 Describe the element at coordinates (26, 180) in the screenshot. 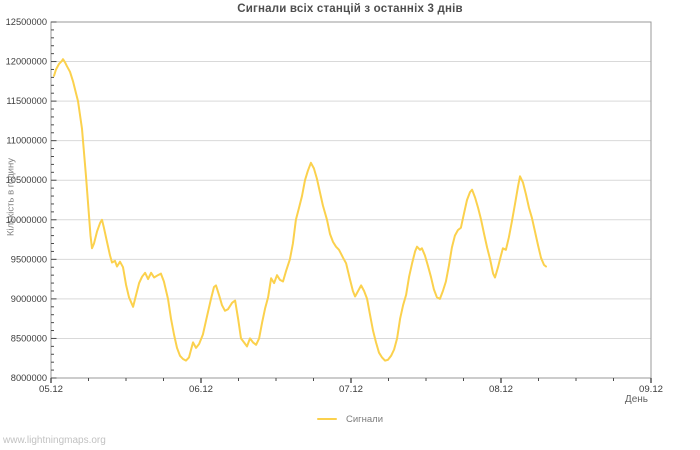

I see `y-tick-label: 10500000` at that location.